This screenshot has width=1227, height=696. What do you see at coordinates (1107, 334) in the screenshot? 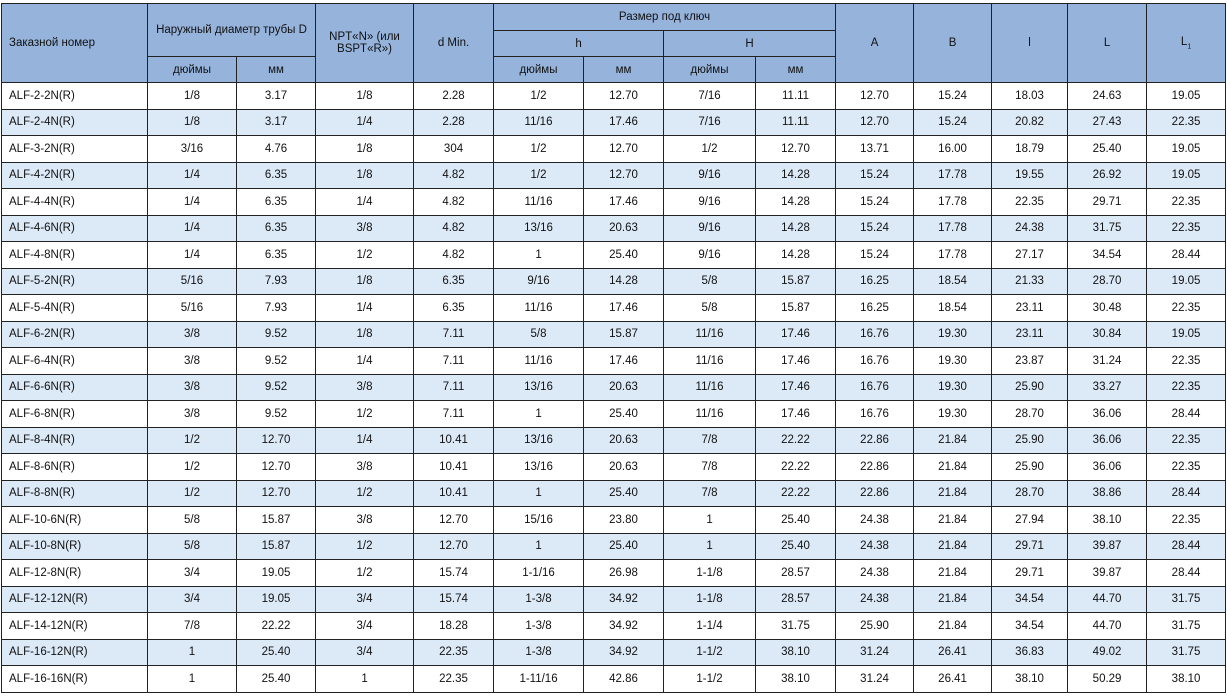
I see `table-cell: 30.84` at bounding box center [1107, 334].